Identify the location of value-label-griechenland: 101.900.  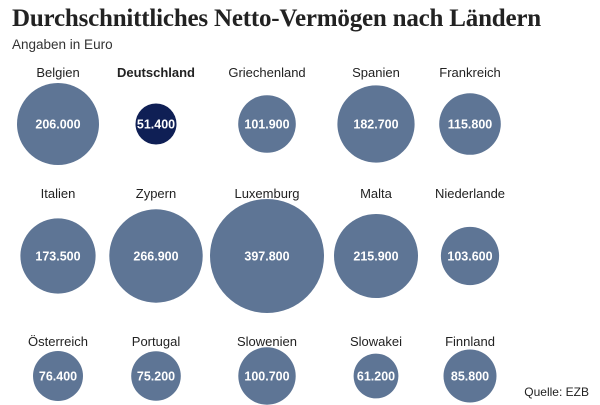
(266, 125).